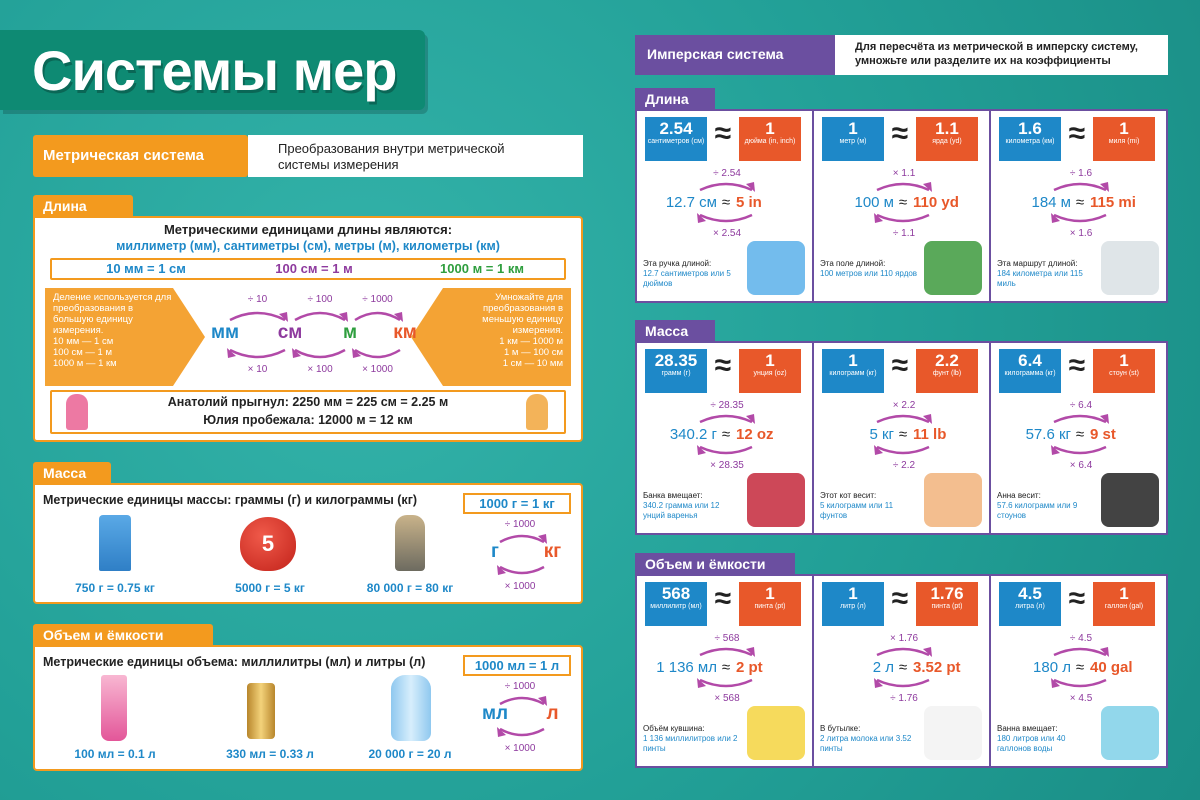  I want to click on metric-unit: килограмма (кг), so click(1030, 373).